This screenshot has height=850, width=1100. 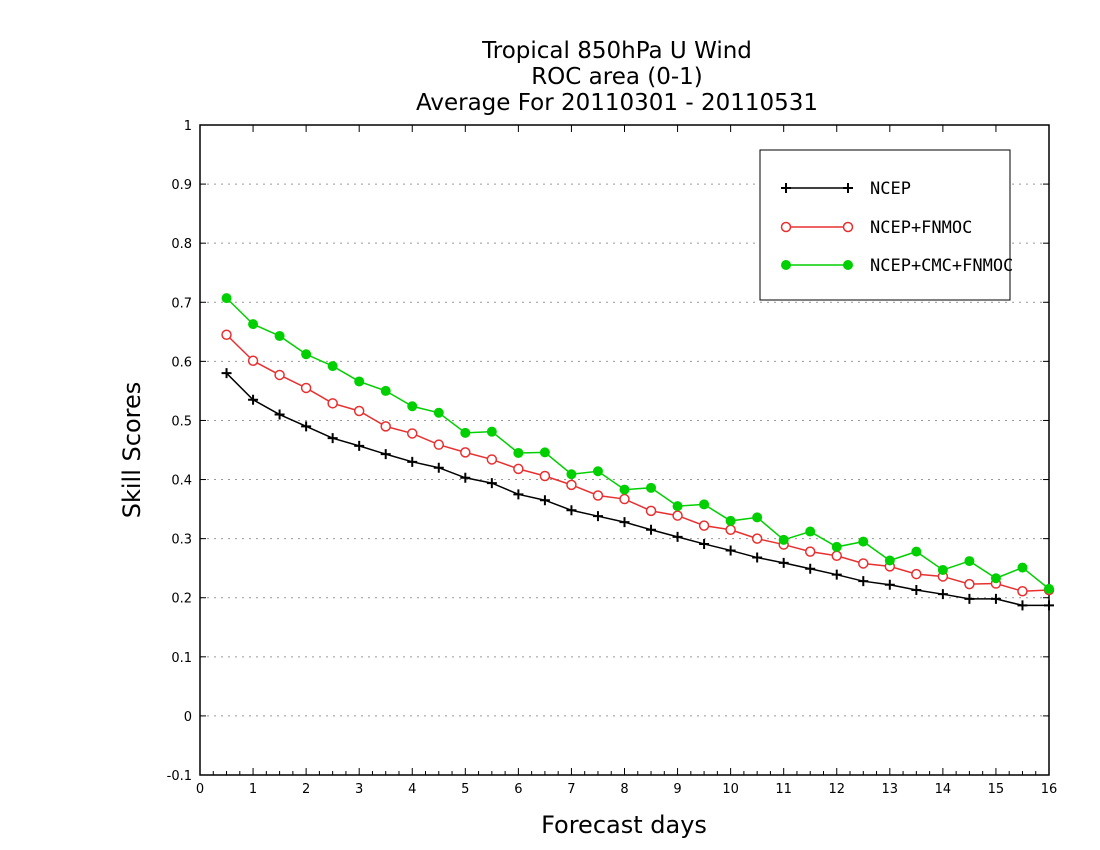 I want to click on x-axis-label: Forecast days, so click(x=624, y=825).